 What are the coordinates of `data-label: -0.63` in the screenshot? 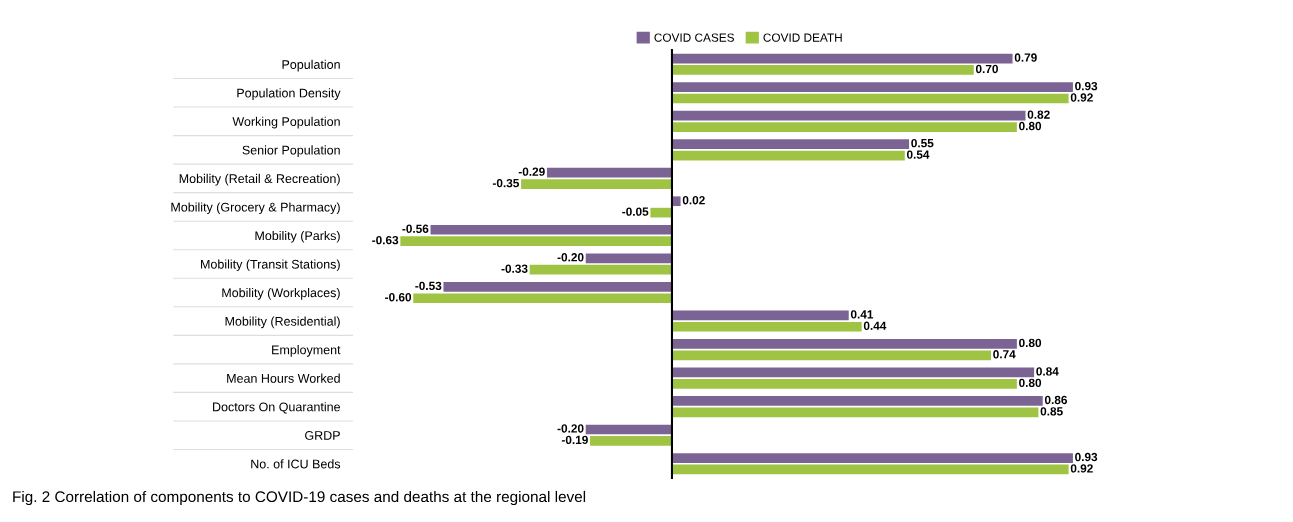 It's located at (385, 240).